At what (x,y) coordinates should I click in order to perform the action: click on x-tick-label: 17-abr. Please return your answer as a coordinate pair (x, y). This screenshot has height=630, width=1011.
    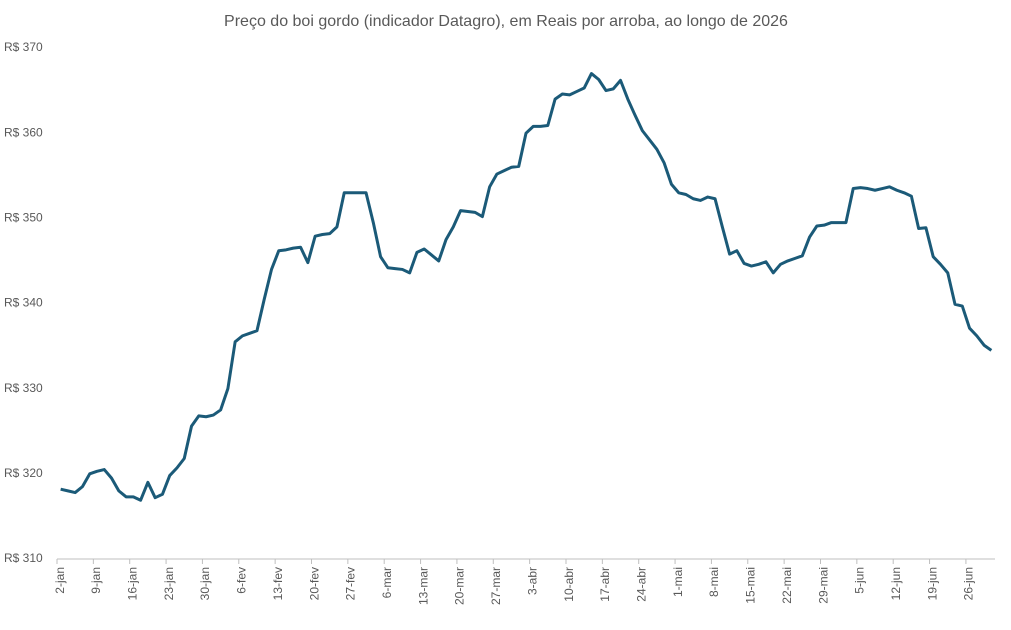
    Looking at the image, I should click on (605, 584).